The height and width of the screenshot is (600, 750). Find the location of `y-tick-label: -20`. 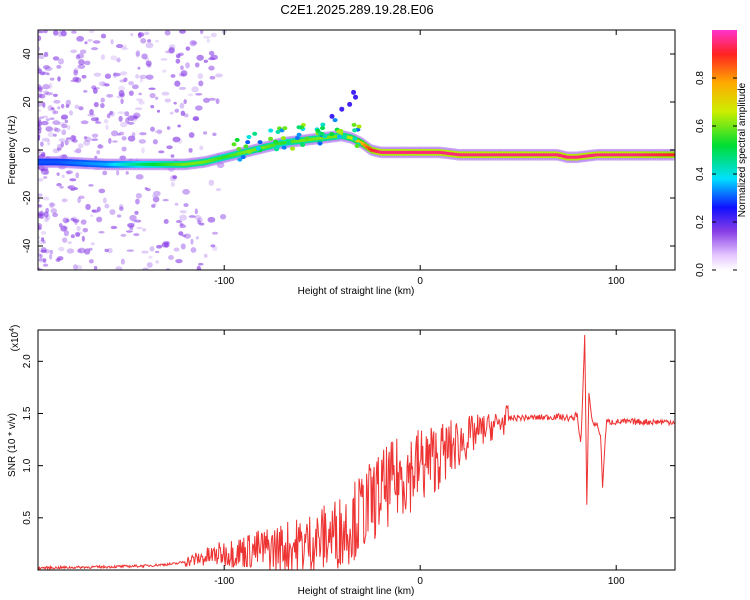

y-tick-label: -20 is located at coordinates (27, 197).